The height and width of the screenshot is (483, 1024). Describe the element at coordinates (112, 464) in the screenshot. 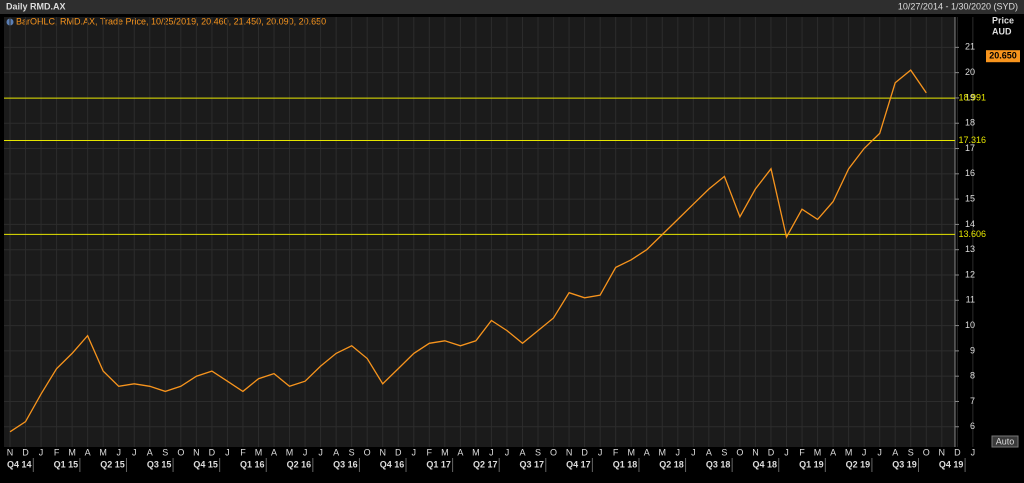

I see `quarter-label: Q2 15` at that location.